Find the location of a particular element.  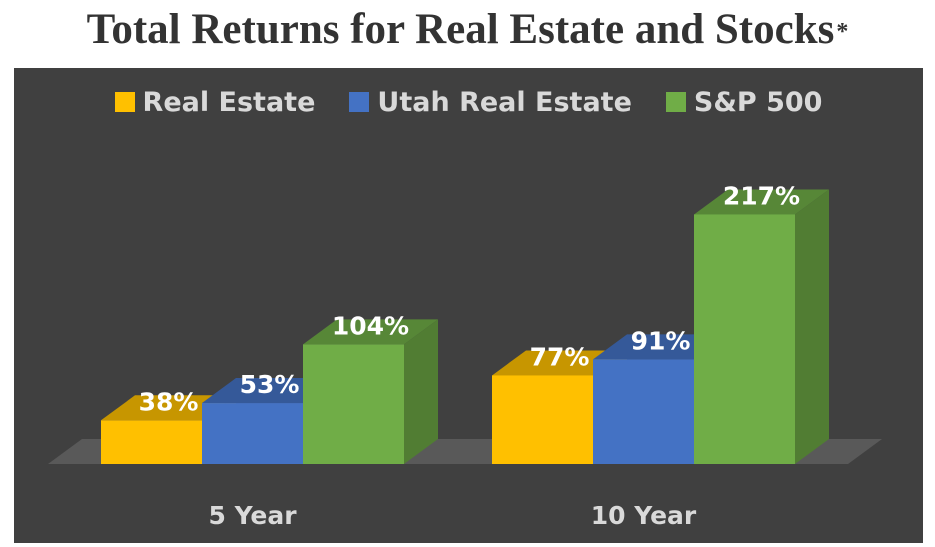

legend-item: S&P 500 is located at coordinates (744, 102).